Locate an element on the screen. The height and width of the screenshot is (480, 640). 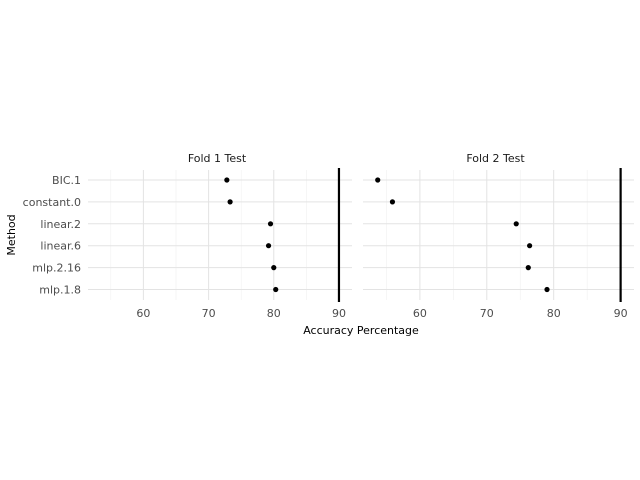
y-tick-label: linear.2 is located at coordinates (60, 224).